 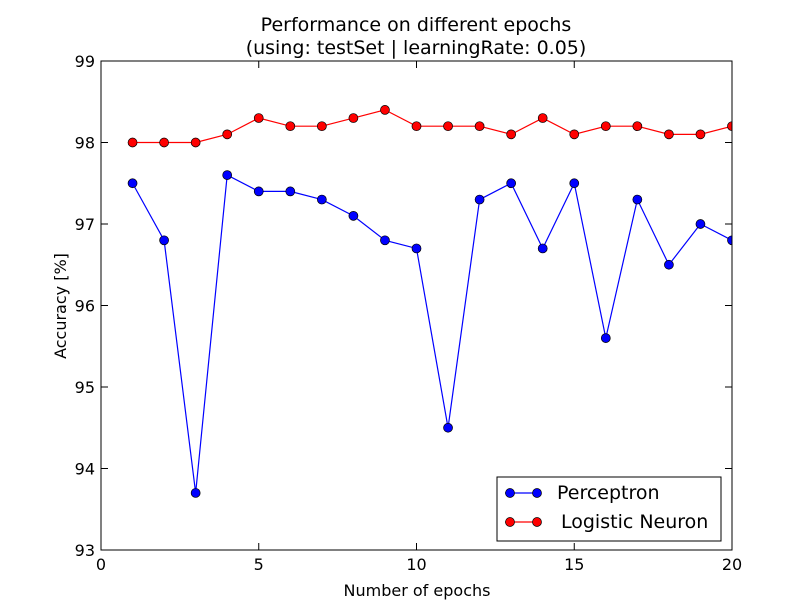 What do you see at coordinates (634, 522) in the screenshot?
I see `legend-label-logistic-neuron: Logistic Neuron` at bounding box center [634, 522].